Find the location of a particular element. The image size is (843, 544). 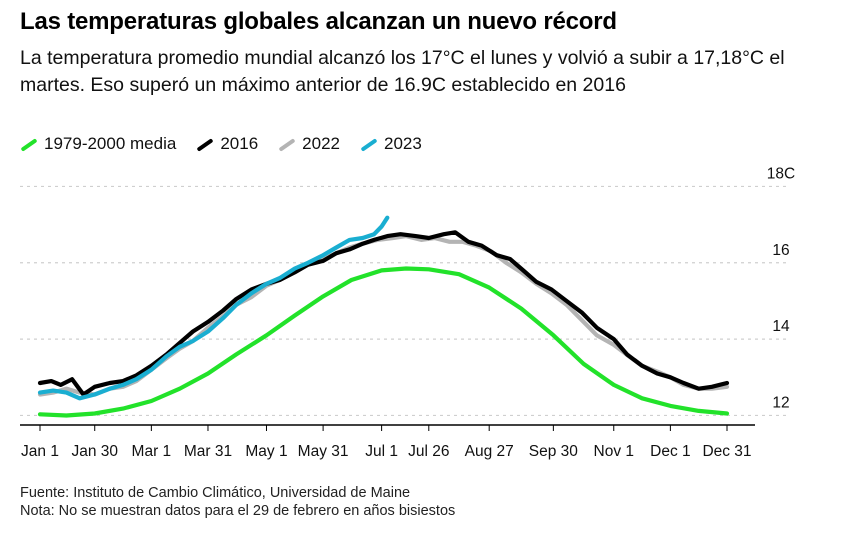

y-tick-label: 14 is located at coordinates (781, 326).